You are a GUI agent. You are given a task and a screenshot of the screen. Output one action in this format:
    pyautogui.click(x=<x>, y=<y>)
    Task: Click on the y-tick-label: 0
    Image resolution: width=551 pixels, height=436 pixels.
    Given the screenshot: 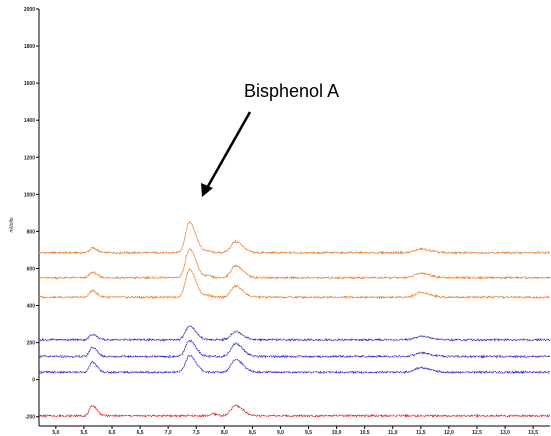 What is the action you would take?
    pyautogui.click(x=33, y=381)
    